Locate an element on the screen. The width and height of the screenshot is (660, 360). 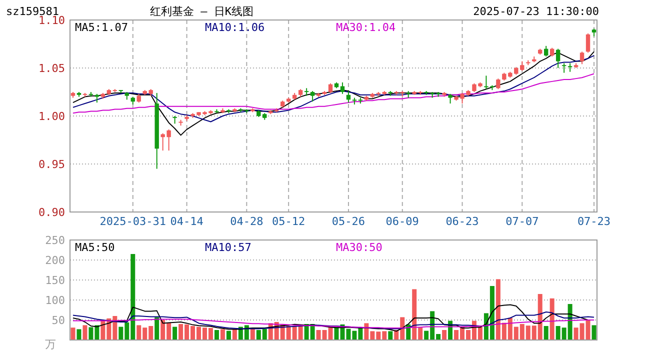
y-tick-label: 250 is located at coordinates (55, 240).